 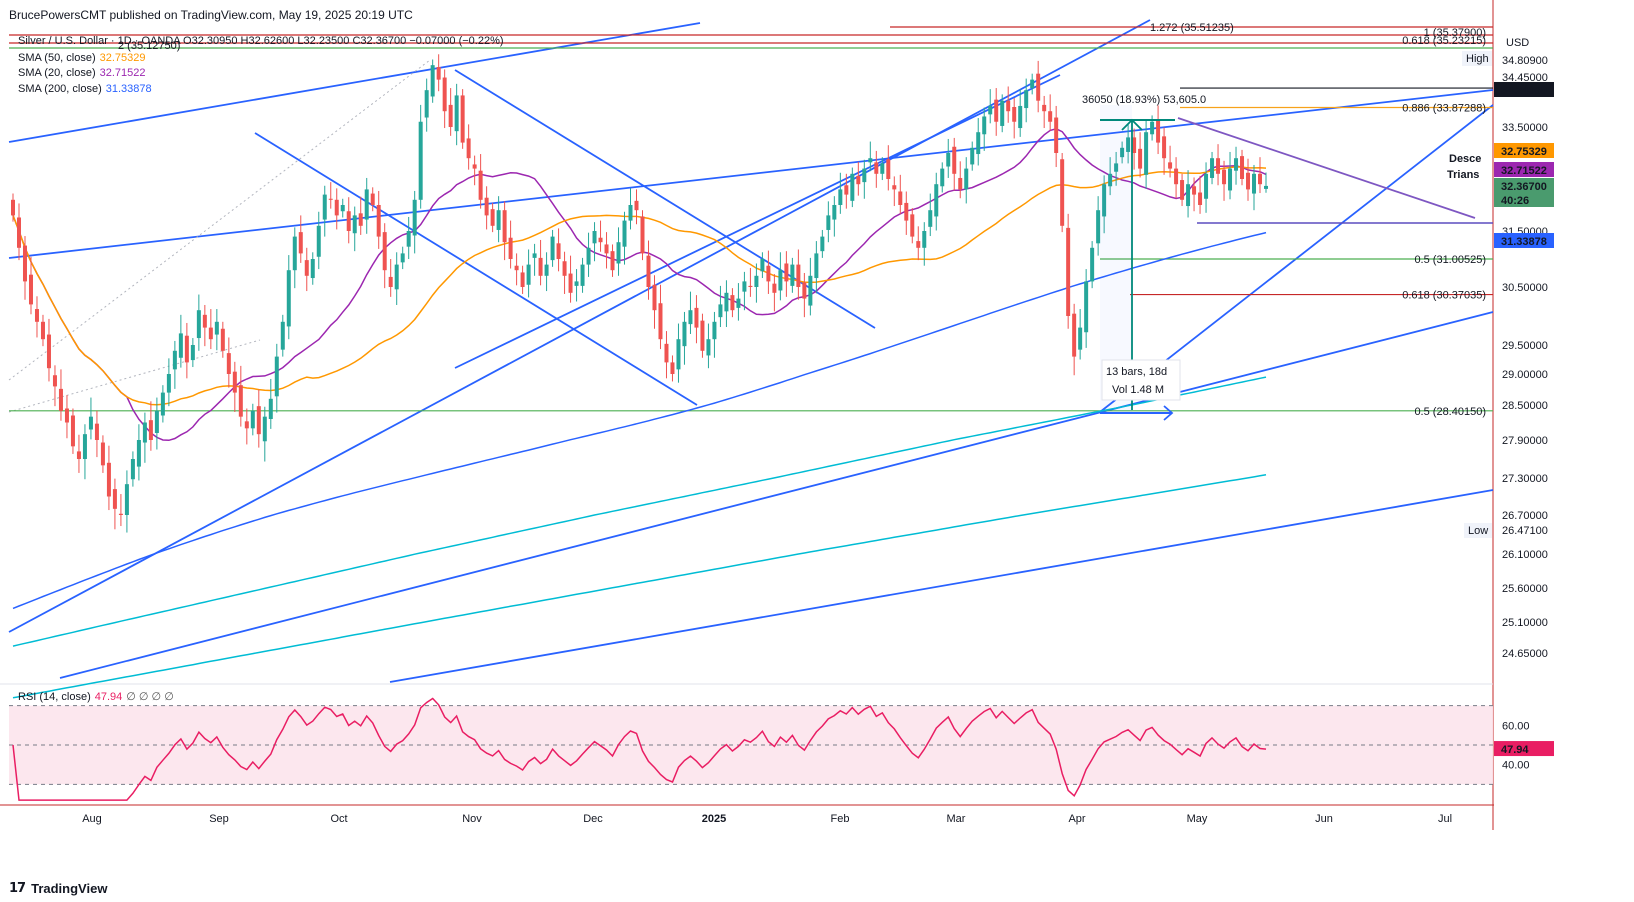 What do you see at coordinates (1516, 726) in the screenshot?
I see `rsi-tick: 60.00` at bounding box center [1516, 726].